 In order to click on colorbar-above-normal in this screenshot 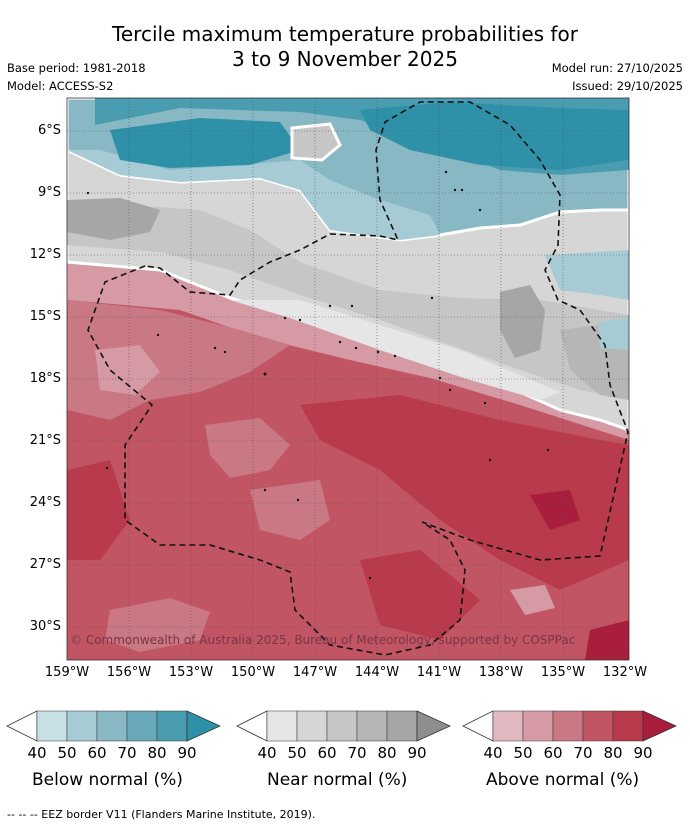, I will do `click(569, 726)`.